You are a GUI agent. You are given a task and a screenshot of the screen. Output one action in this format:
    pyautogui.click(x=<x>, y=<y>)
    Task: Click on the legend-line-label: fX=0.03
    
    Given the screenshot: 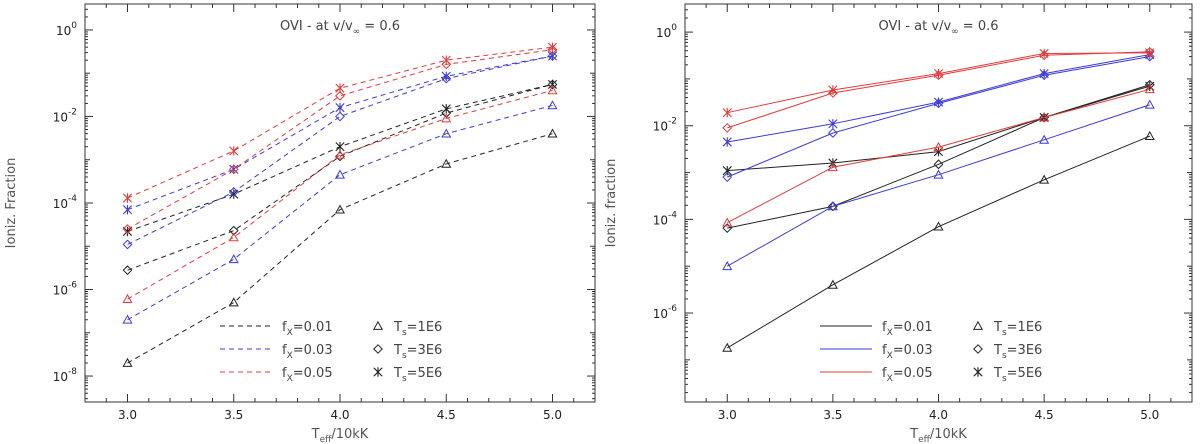 What is the action you would take?
    pyautogui.click(x=907, y=352)
    